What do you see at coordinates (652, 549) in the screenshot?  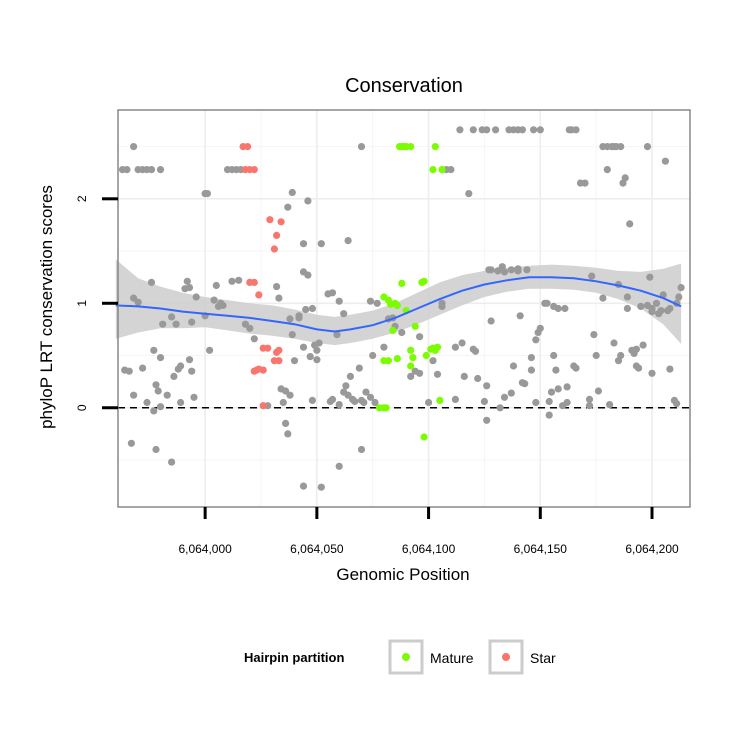 I see `x-tick-label: 6,064,200` at bounding box center [652, 549].